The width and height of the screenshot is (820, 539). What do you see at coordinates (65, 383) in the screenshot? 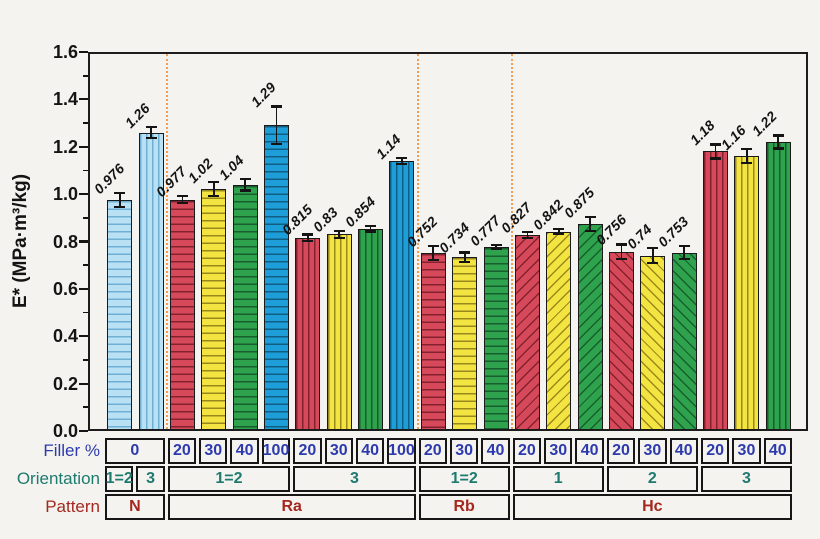
I see `y-tick-label: 0.2` at bounding box center [65, 383].